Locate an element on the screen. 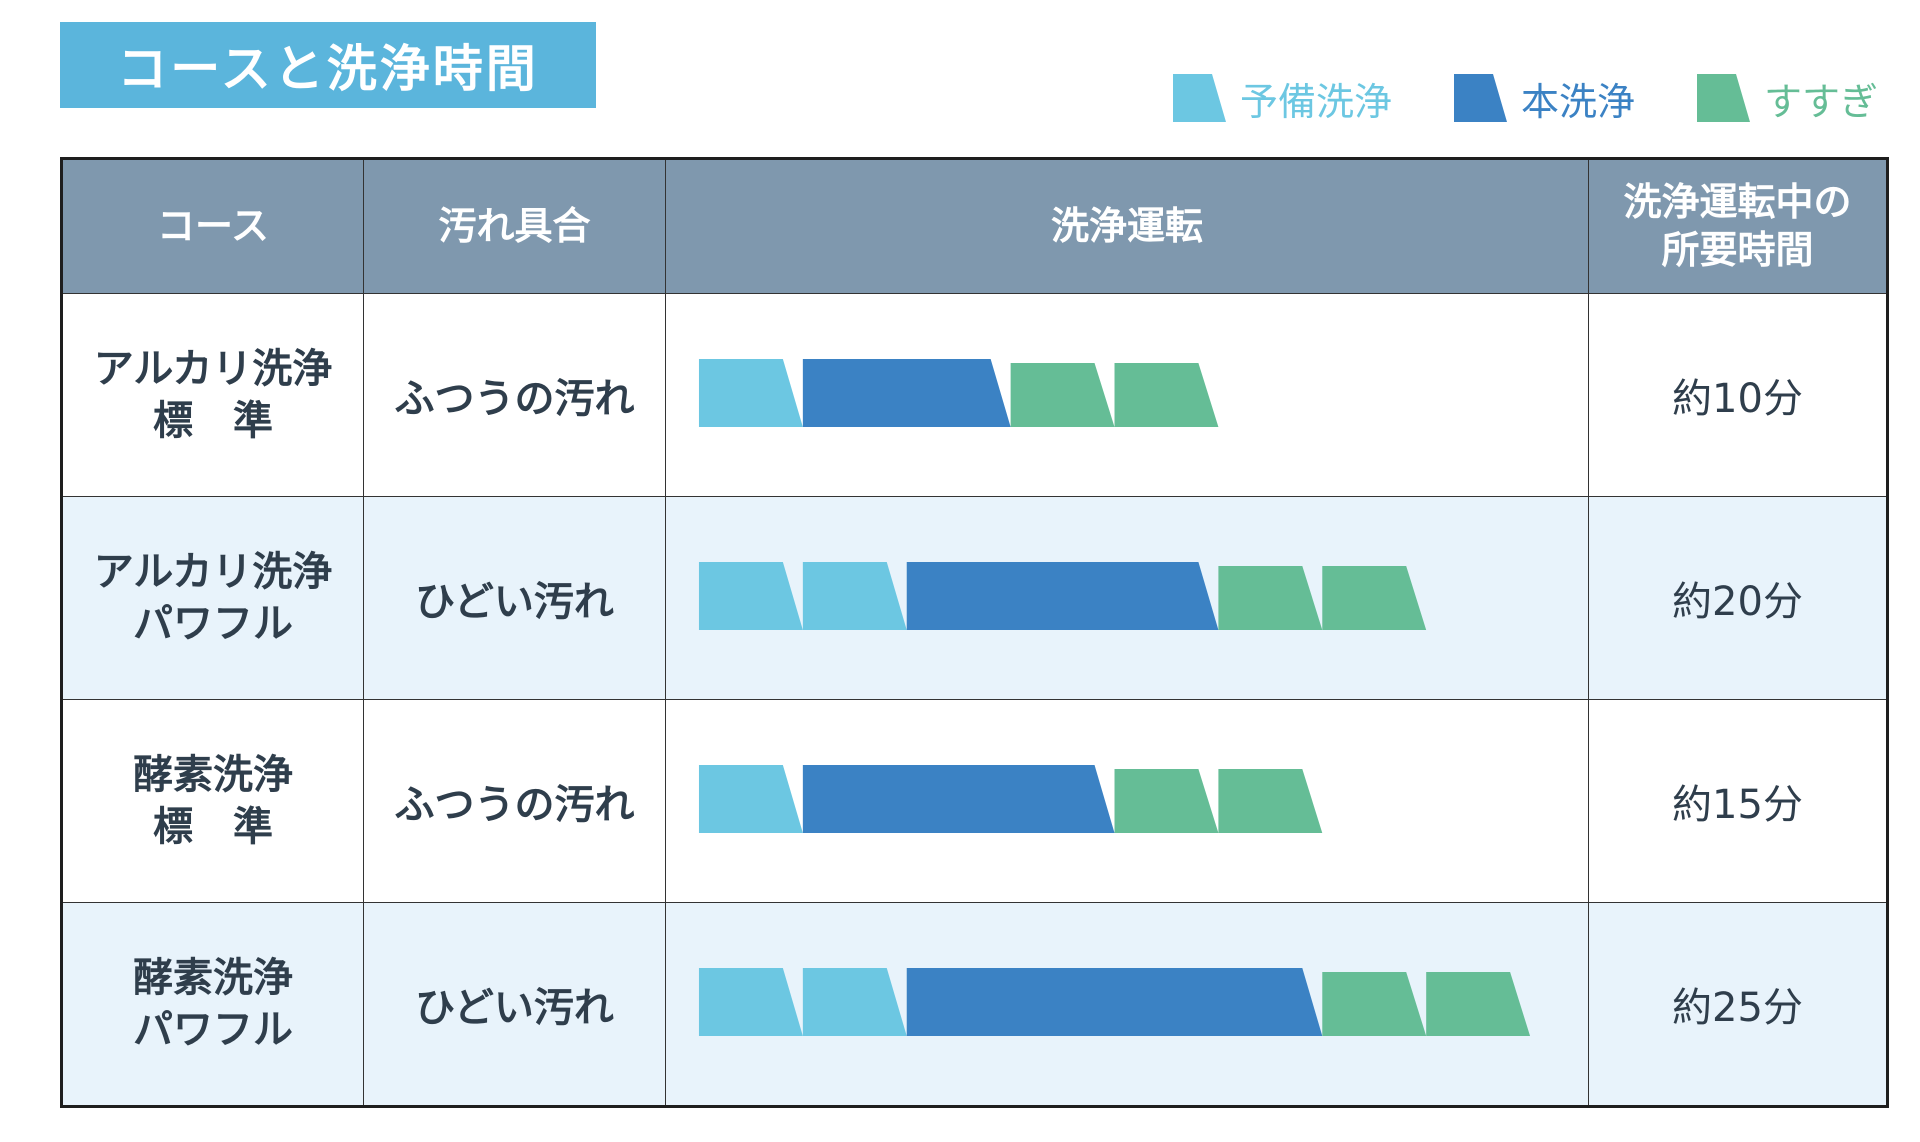 The width and height of the screenshot is (1920, 1142). table-header-row: コース 汚れ具合 洗浄運転 洗浄運転中の 所要時間 is located at coordinates (974, 226).